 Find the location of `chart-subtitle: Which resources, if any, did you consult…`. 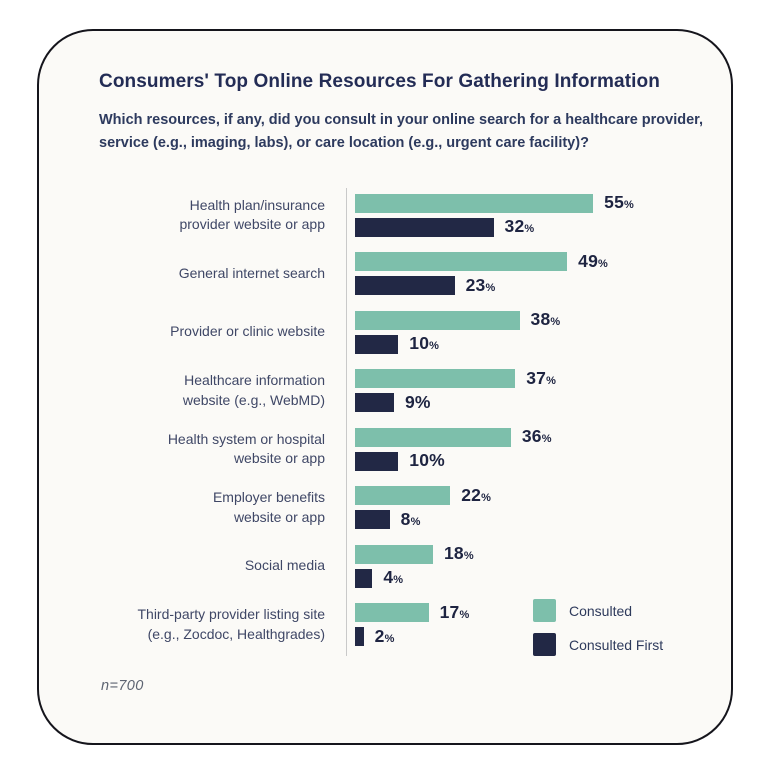

chart-subtitle: Which resources, if any, did you consult… is located at coordinates (401, 132).